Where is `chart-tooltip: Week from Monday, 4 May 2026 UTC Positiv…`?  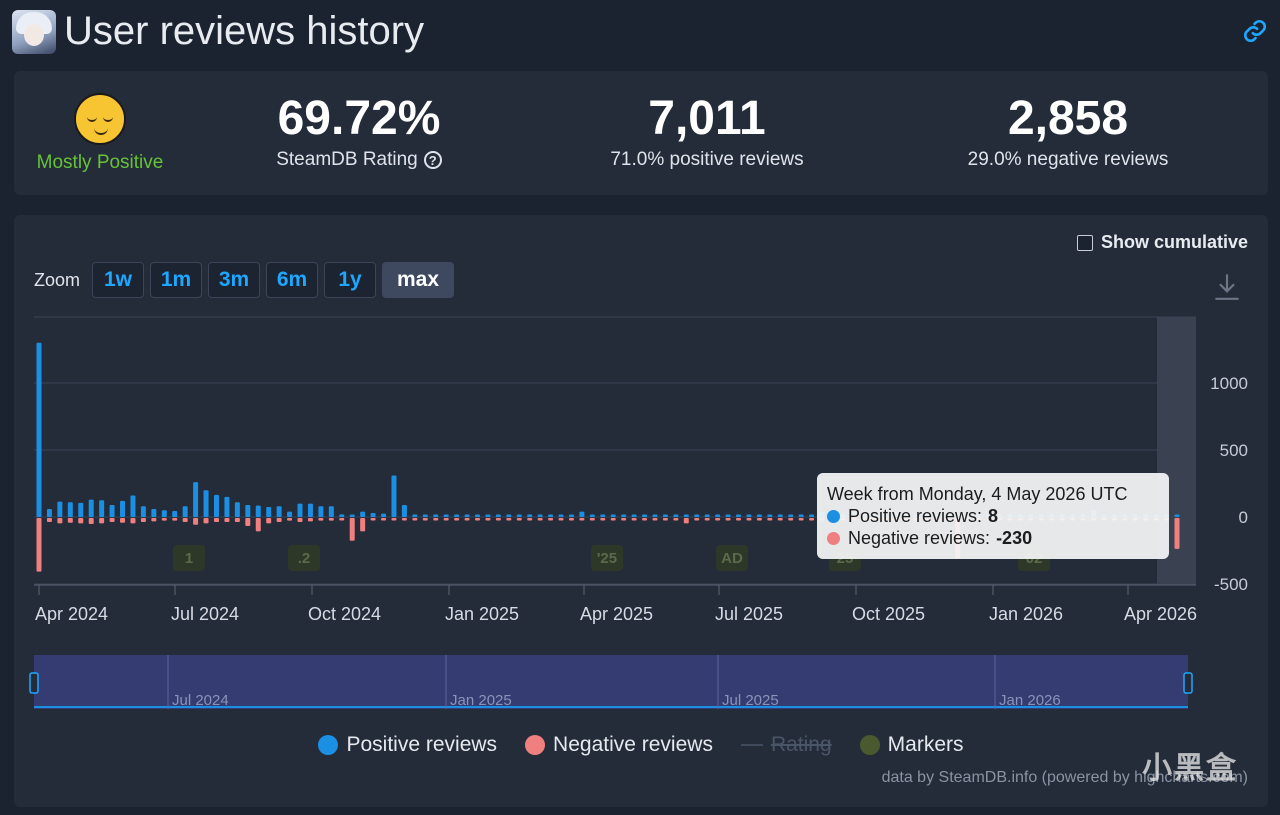 chart-tooltip: Week from Monday, 4 May 2026 UTC Positiv… is located at coordinates (993, 516).